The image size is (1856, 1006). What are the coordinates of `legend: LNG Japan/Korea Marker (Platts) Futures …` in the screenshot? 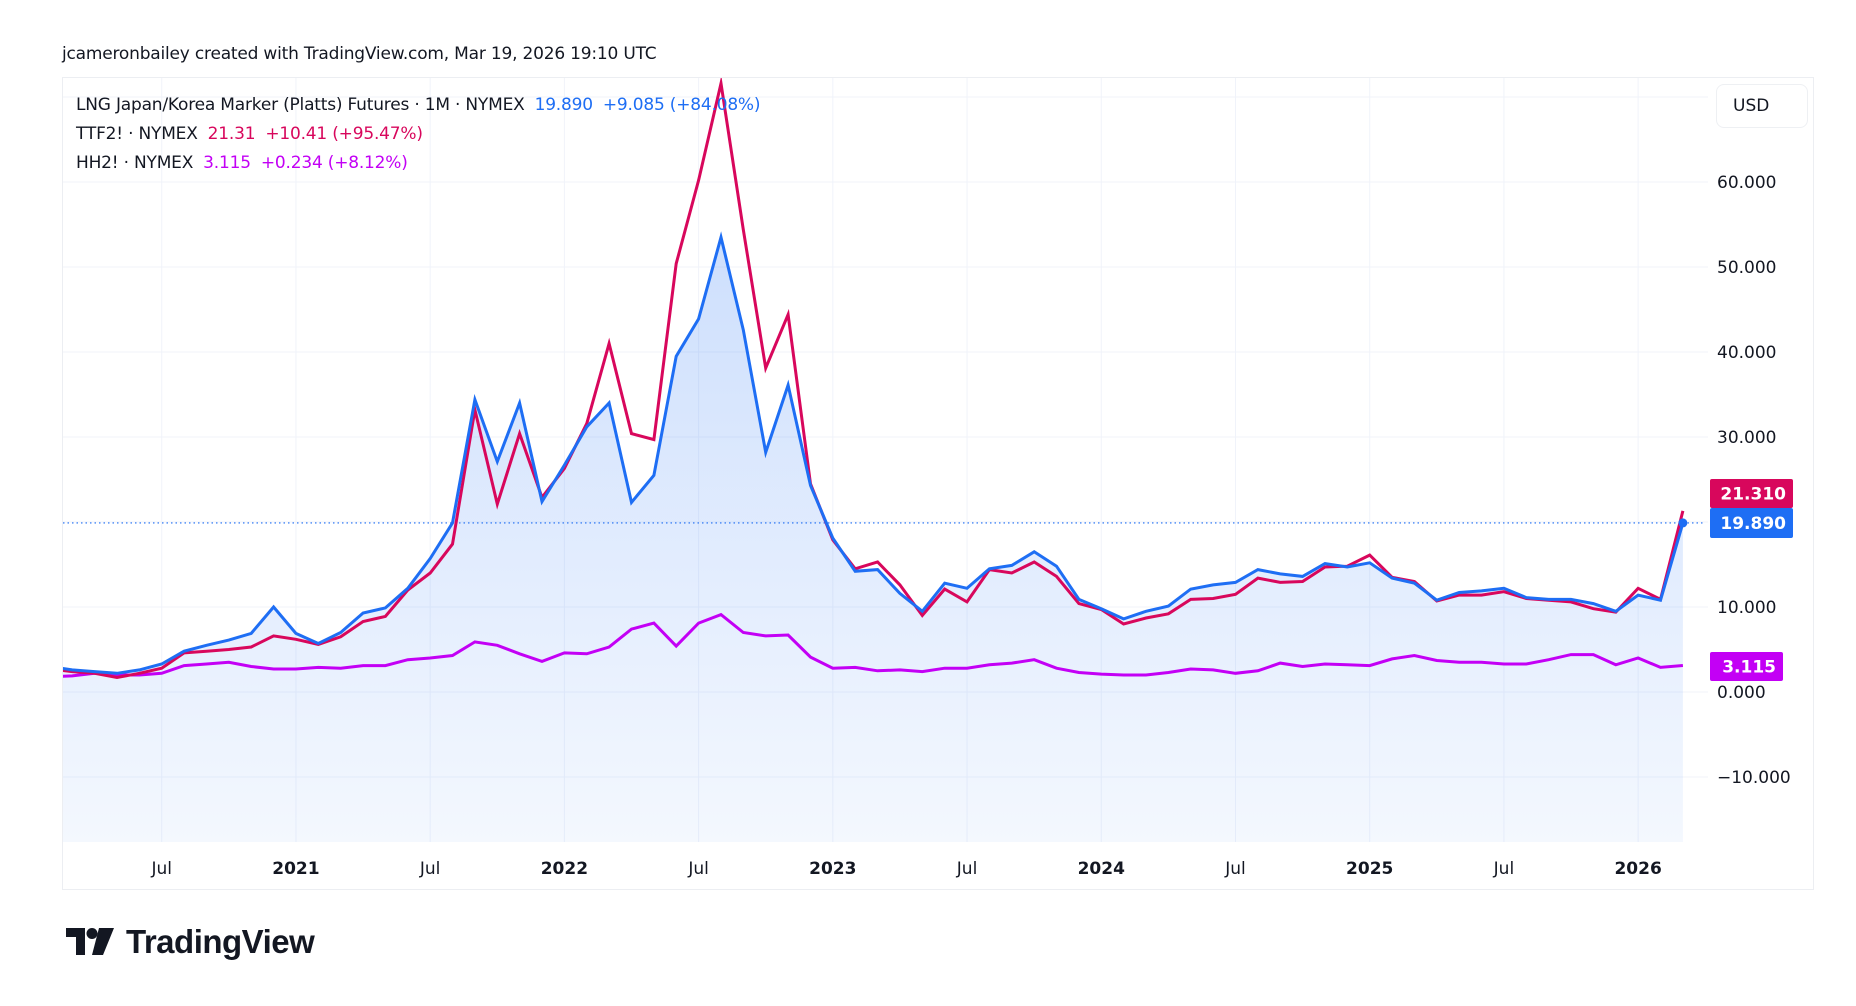 It's located at (423, 134).